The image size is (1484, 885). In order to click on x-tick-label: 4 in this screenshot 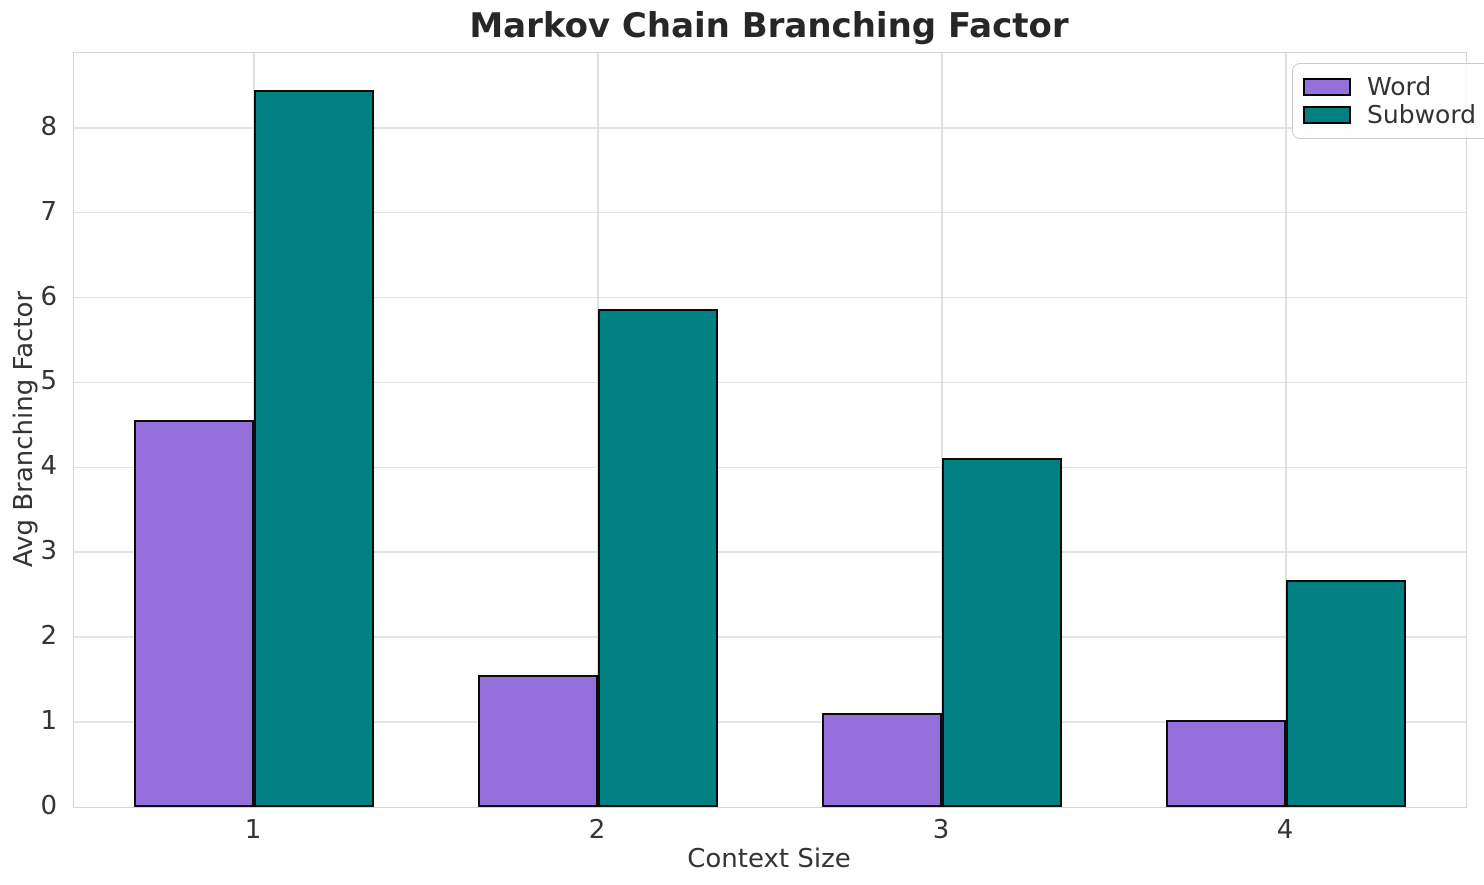, I will do `click(1285, 830)`.